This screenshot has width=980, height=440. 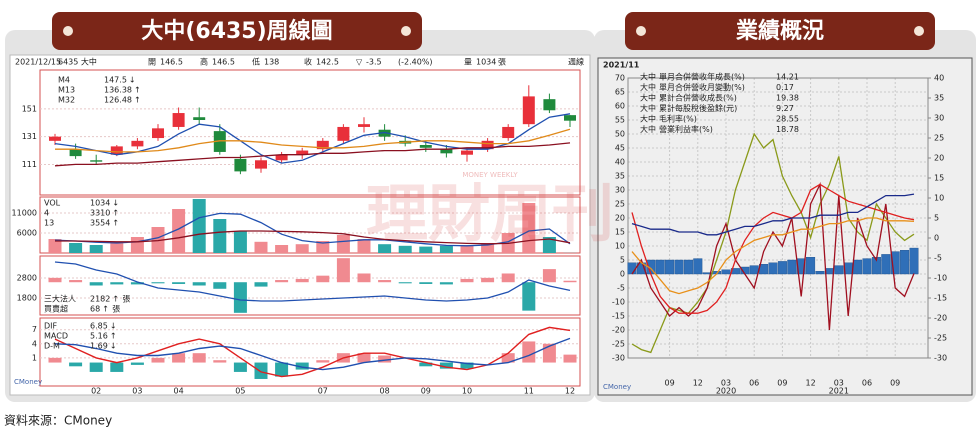 I want to click on quote-label: 低, so click(x=256, y=62).